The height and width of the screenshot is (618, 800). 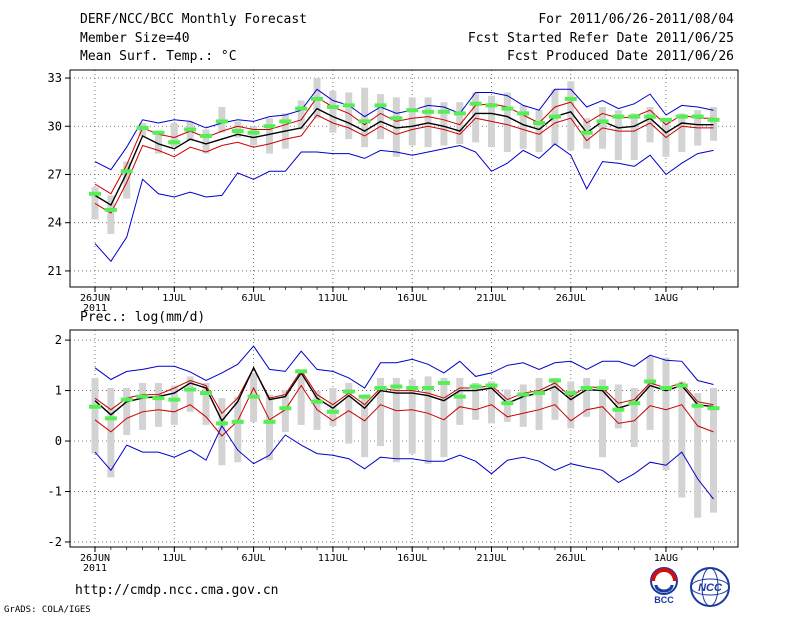 I want to click on ncc-logo: NCC, so click(x=710, y=587).